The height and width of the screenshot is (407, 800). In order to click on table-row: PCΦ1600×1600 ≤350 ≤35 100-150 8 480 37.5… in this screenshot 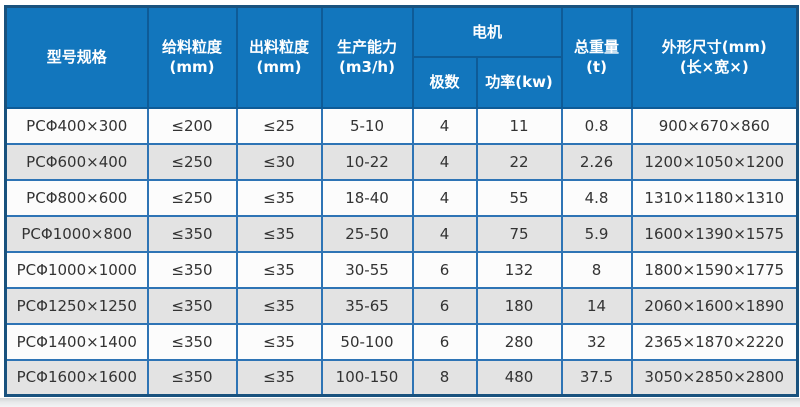, I will do `click(401, 377)`.